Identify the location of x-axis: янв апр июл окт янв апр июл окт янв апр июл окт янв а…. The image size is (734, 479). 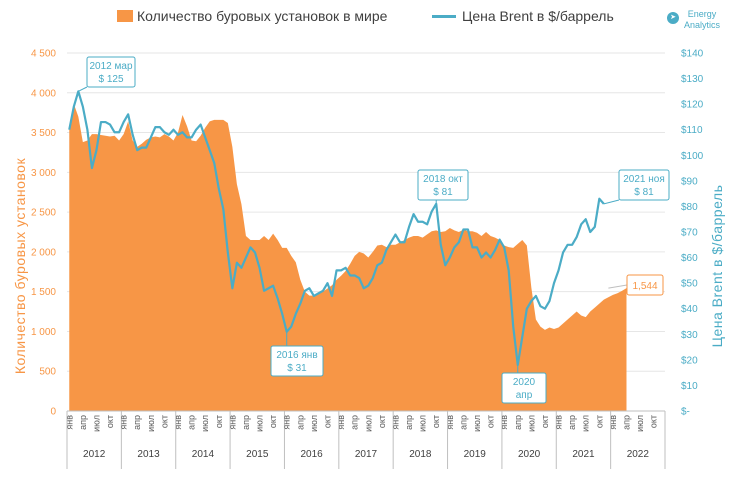
(365, 439).